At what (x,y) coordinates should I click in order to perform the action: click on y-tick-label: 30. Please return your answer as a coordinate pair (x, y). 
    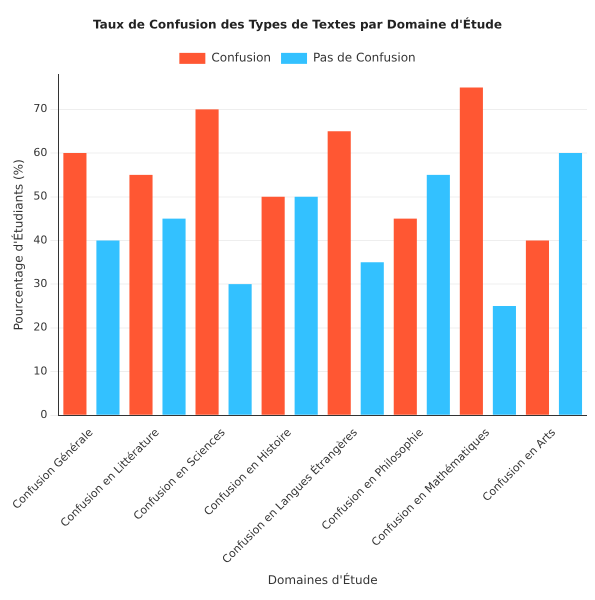
    Looking at the image, I should click on (40, 283).